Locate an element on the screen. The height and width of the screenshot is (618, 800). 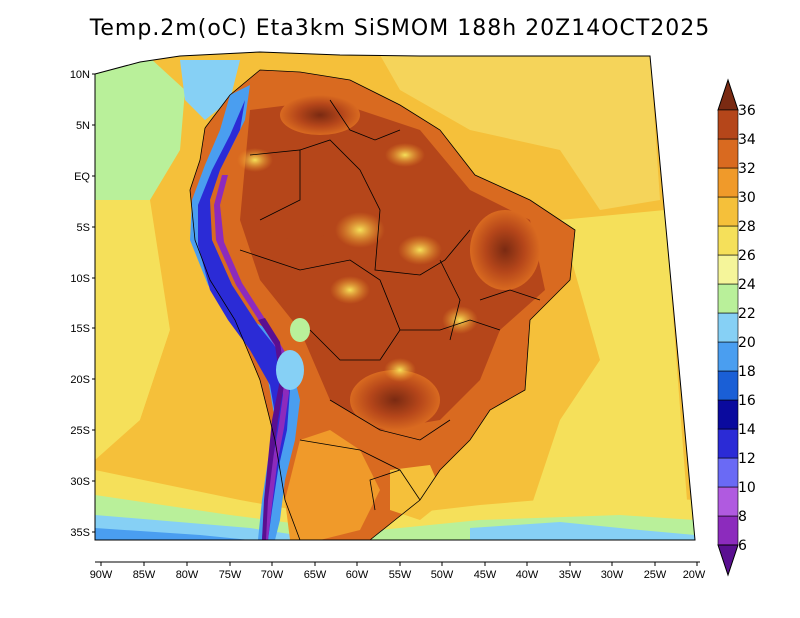
colorbar-label: 22 is located at coordinates (747, 314).